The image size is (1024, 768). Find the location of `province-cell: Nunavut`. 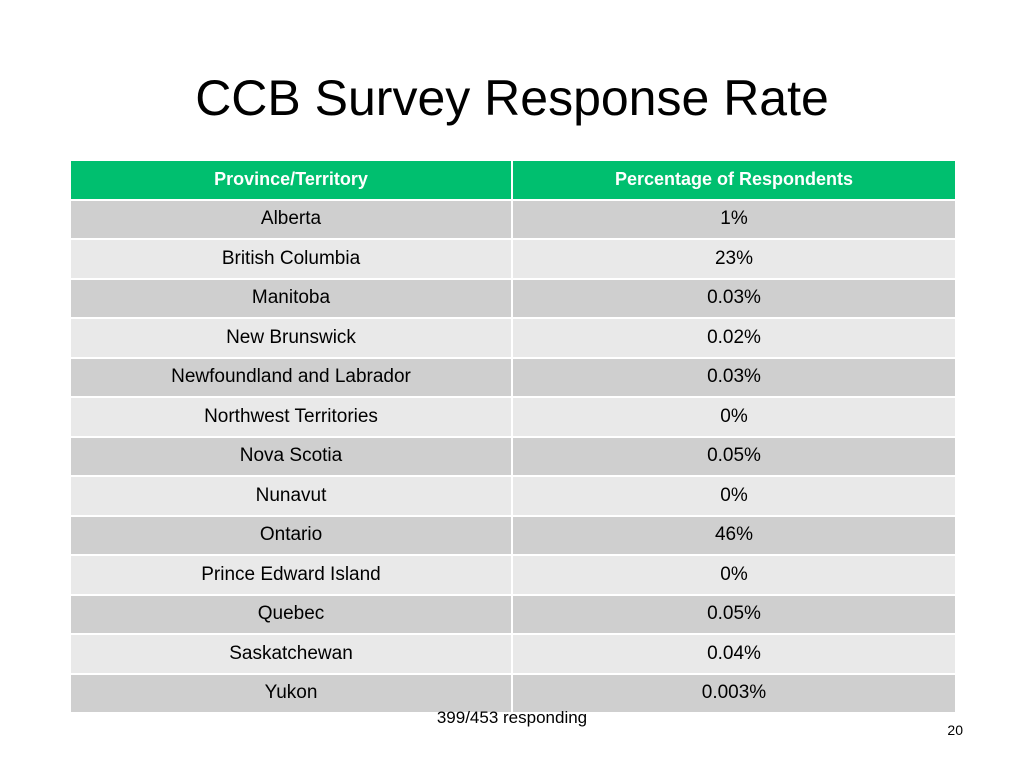

province-cell: Nunavut is located at coordinates (291, 496).